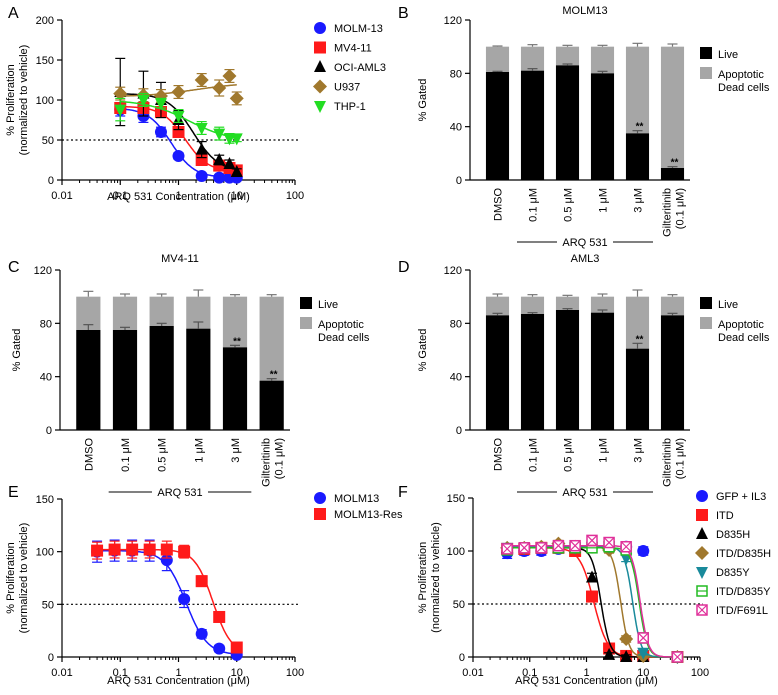 The height and width of the screenshot is (695, 778). What do you see at coordinates (499, 454) in the screenshot?
I see `x-tick-label: DMSO` at bounding box center [499, 454].